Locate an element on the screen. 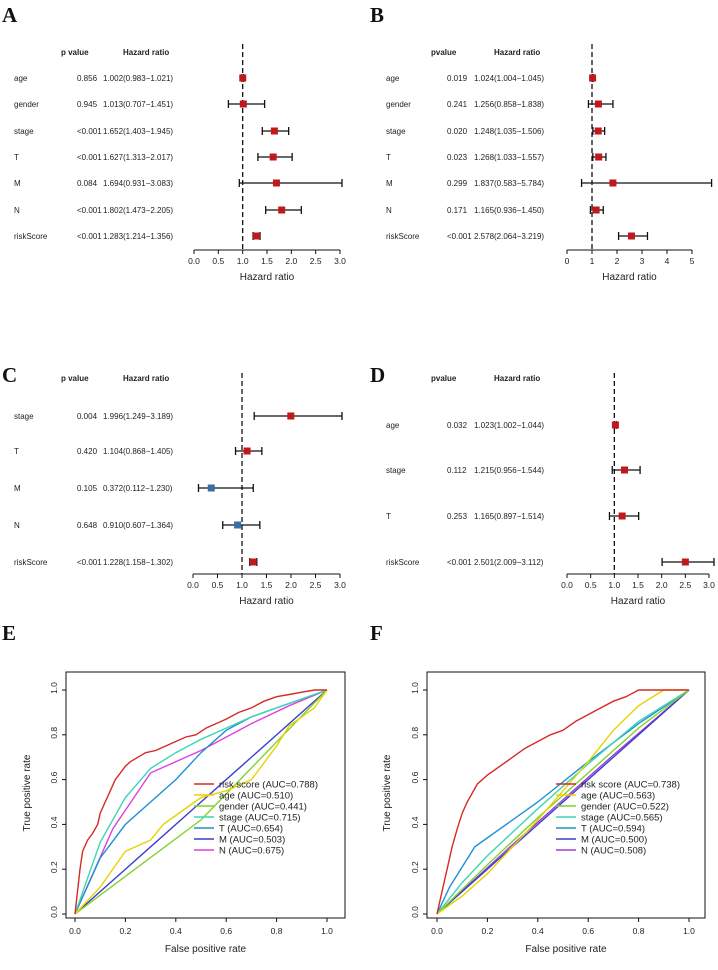 This screenshot has height=970, width=718. y-axis-label: True positive rate is located at coordinates (387, 792).